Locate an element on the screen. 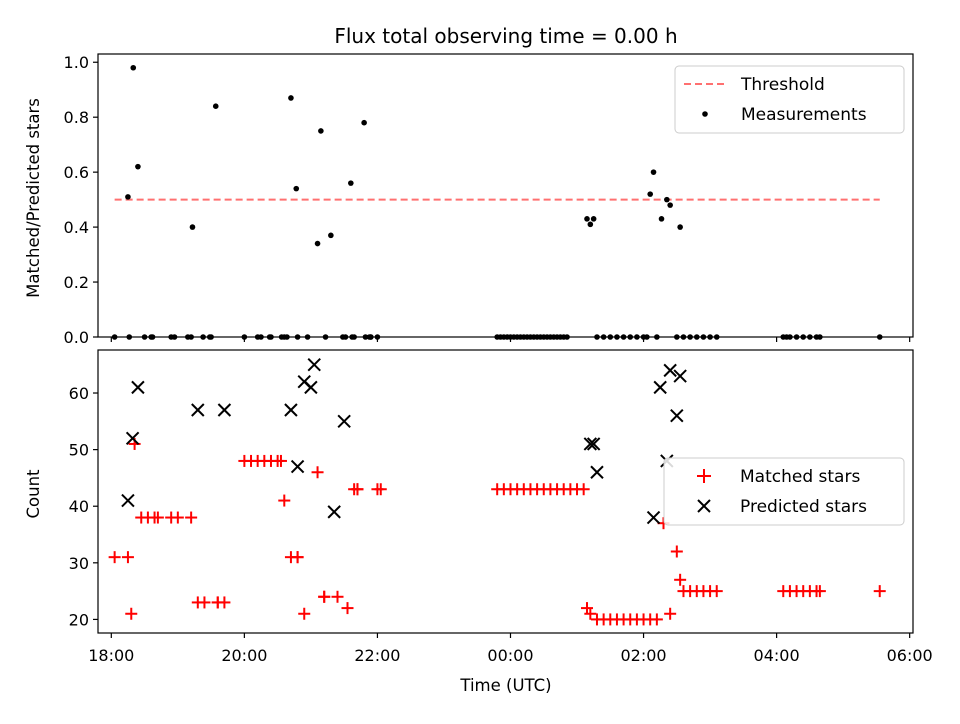  top-y-tick-label: 0.6 is located at coordinates (76, 172).